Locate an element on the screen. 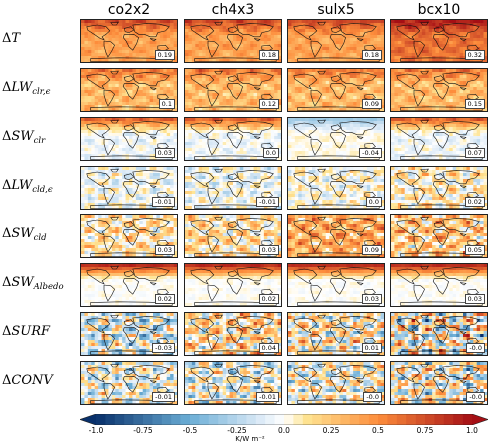  map-panel: 0.15 is located at coordinates (439, 90).